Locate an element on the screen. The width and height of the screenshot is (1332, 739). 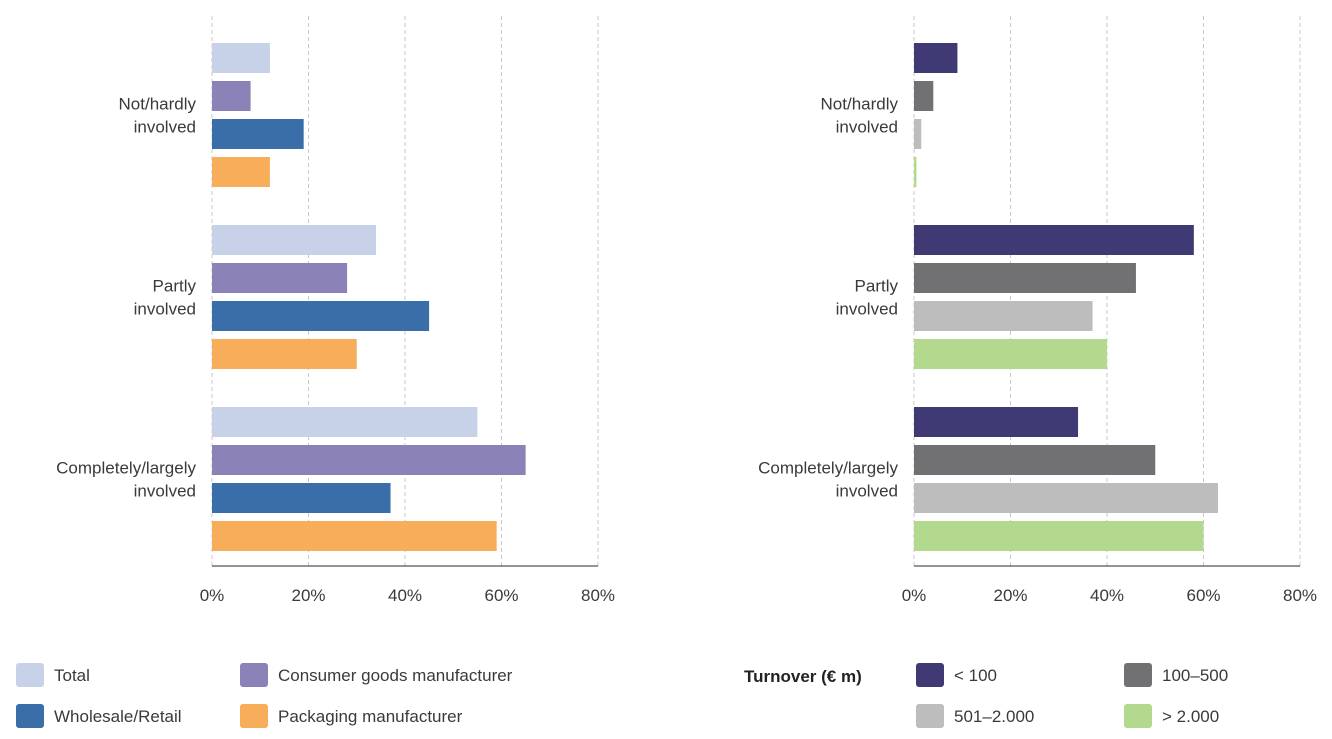
bar-100-not-hardly-involved is located at coordinates (936, 58).